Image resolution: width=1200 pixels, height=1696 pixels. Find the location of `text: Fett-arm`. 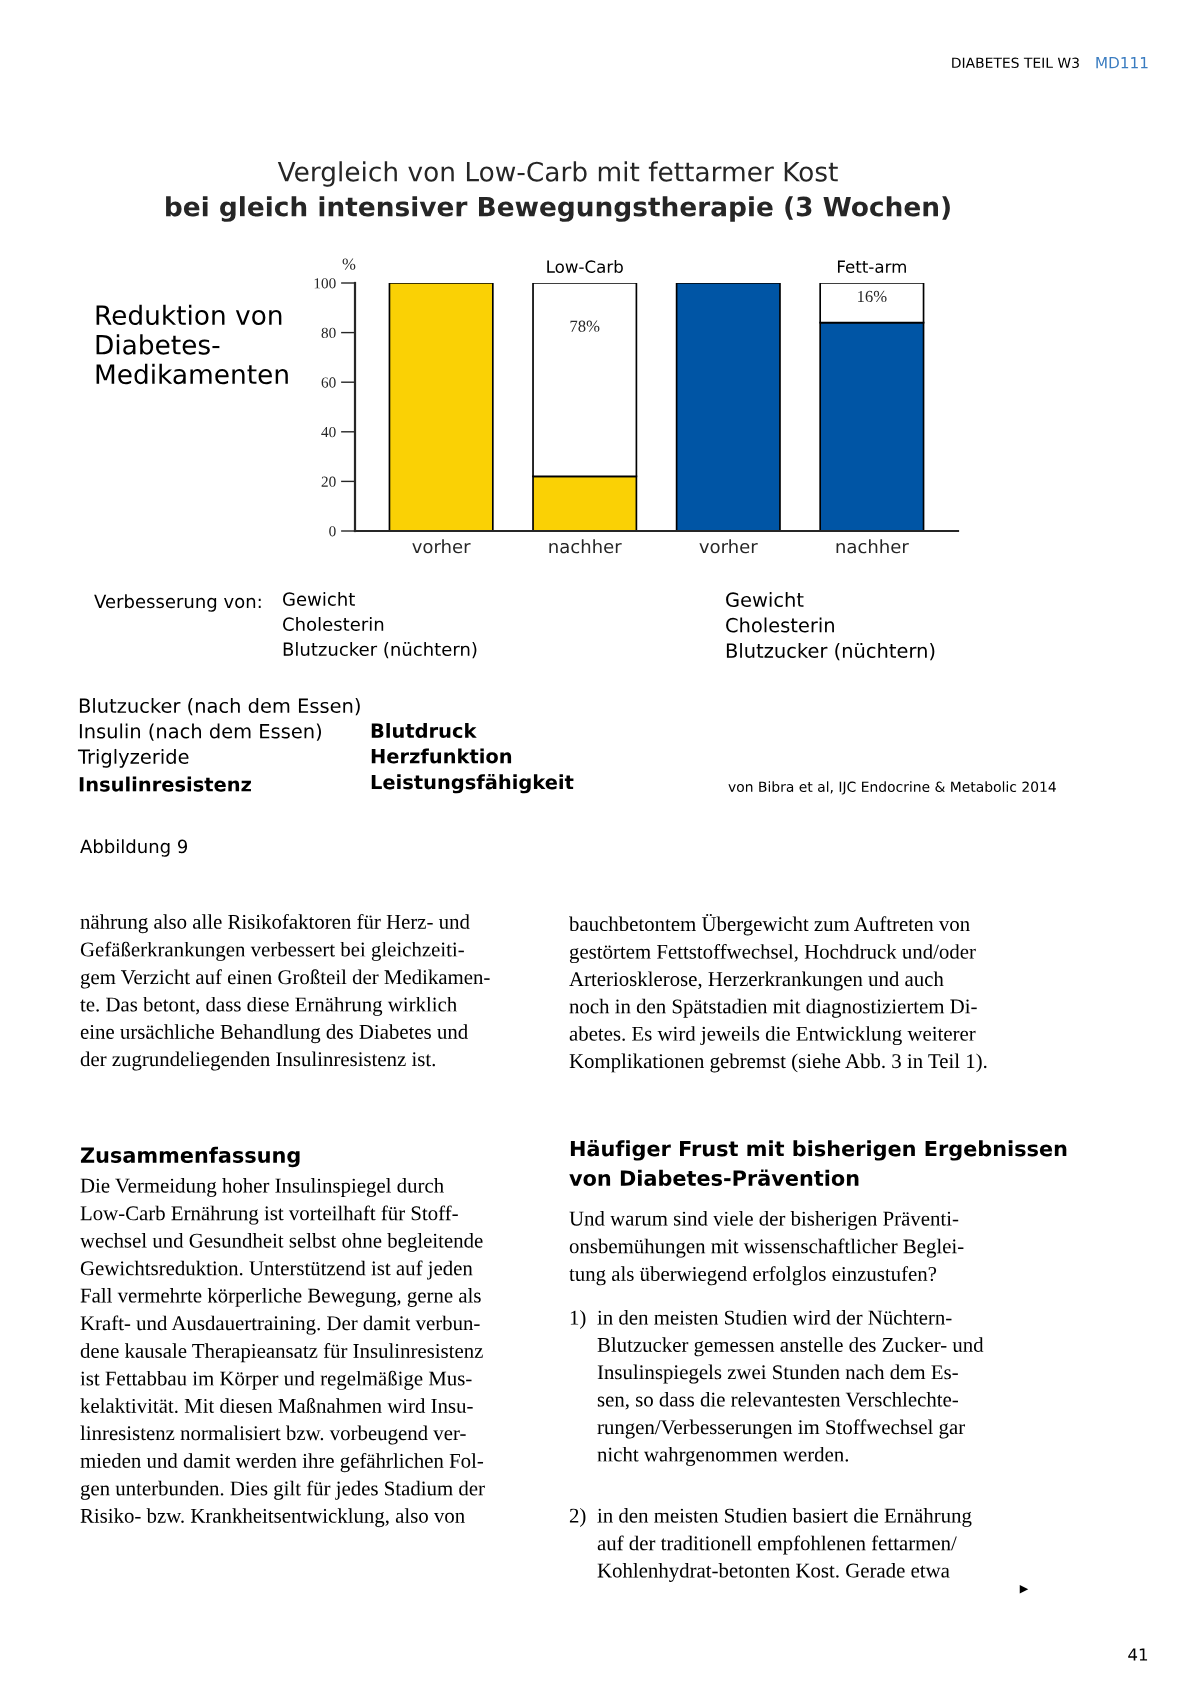

text: Fett-arm is located at coordinates (871, 266).